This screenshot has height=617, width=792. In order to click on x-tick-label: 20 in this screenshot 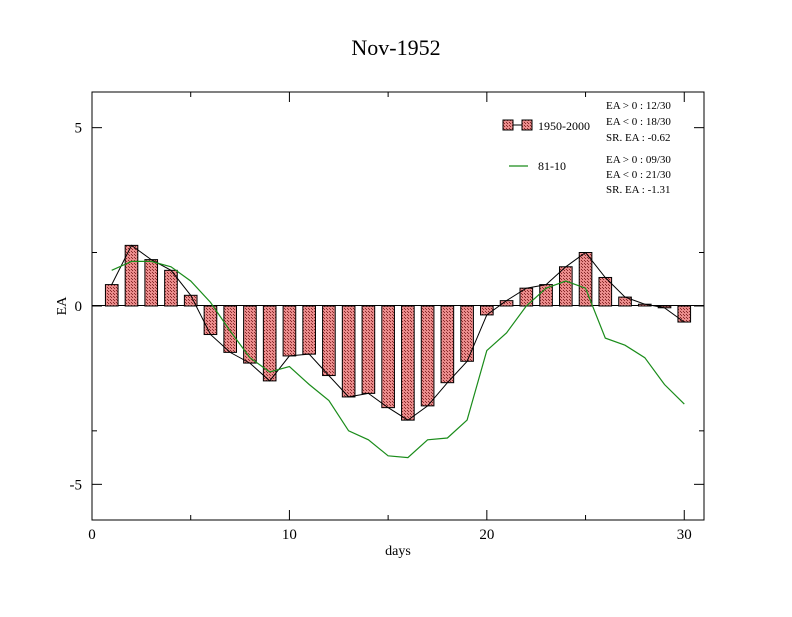, I will do `click(486, 535)`.